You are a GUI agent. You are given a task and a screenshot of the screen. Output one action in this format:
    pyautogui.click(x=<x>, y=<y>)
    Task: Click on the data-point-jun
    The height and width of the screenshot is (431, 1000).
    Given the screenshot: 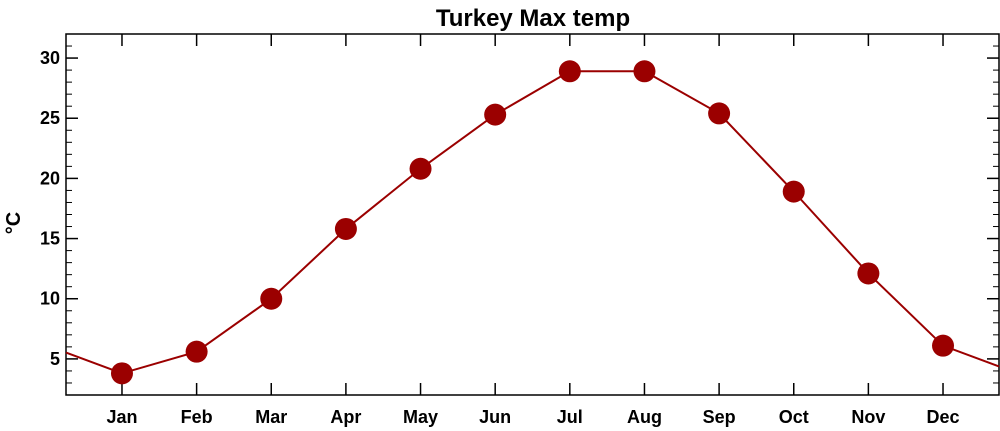 What is the action you would take?
    pyautogui.click(x=495, y=114)
    